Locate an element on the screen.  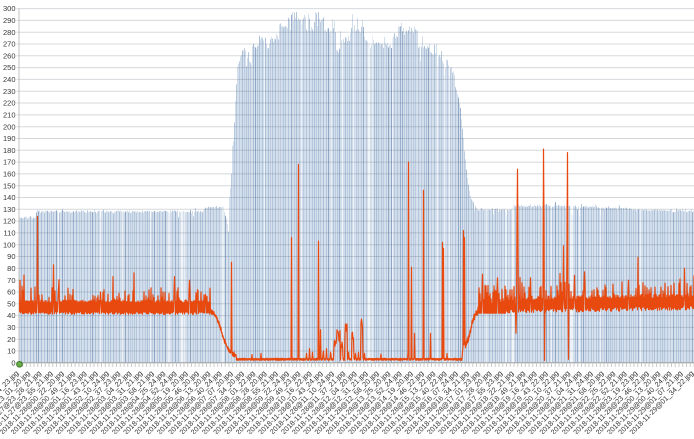
svg-text: 280 is located at coordinates (9, 32).